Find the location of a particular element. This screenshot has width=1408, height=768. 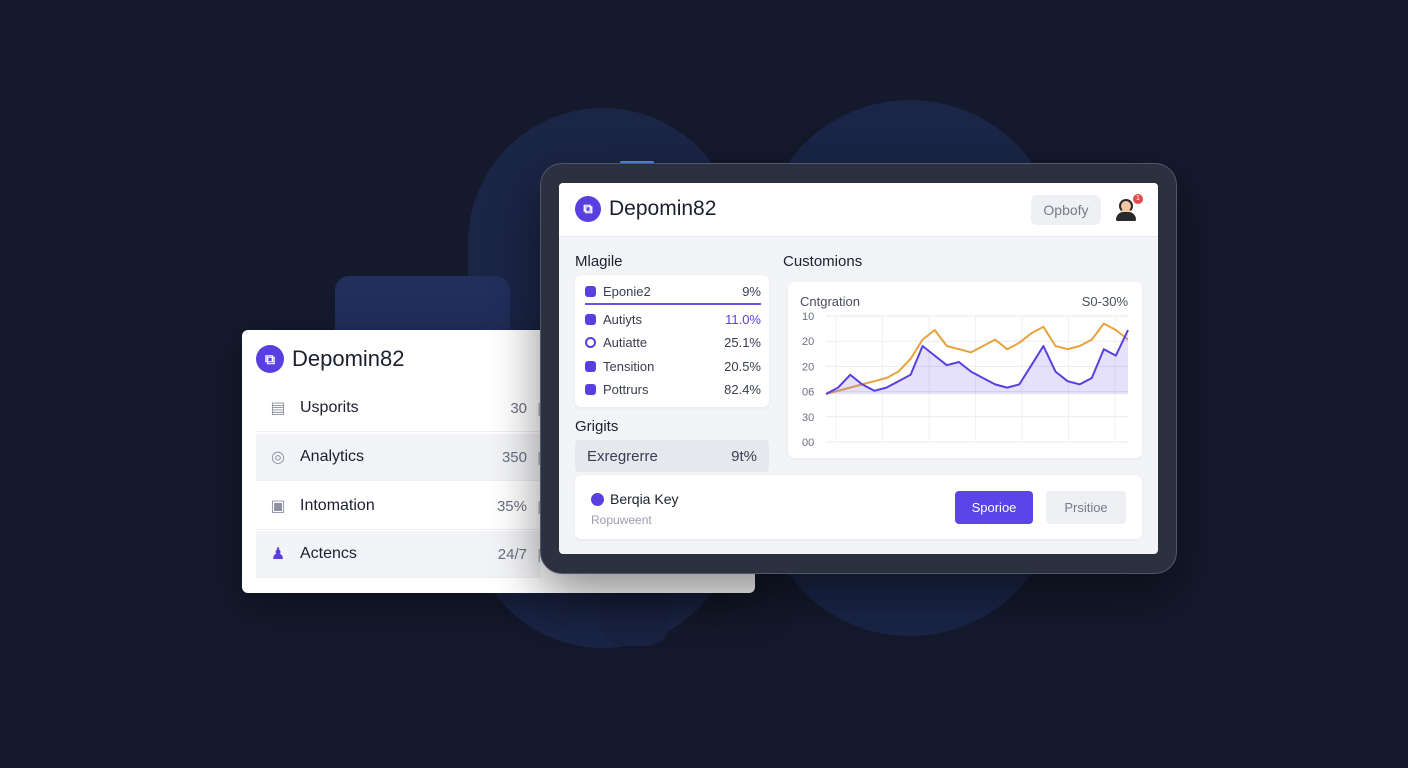

metric-label: Autiyts is located at coordinates (623, 319).